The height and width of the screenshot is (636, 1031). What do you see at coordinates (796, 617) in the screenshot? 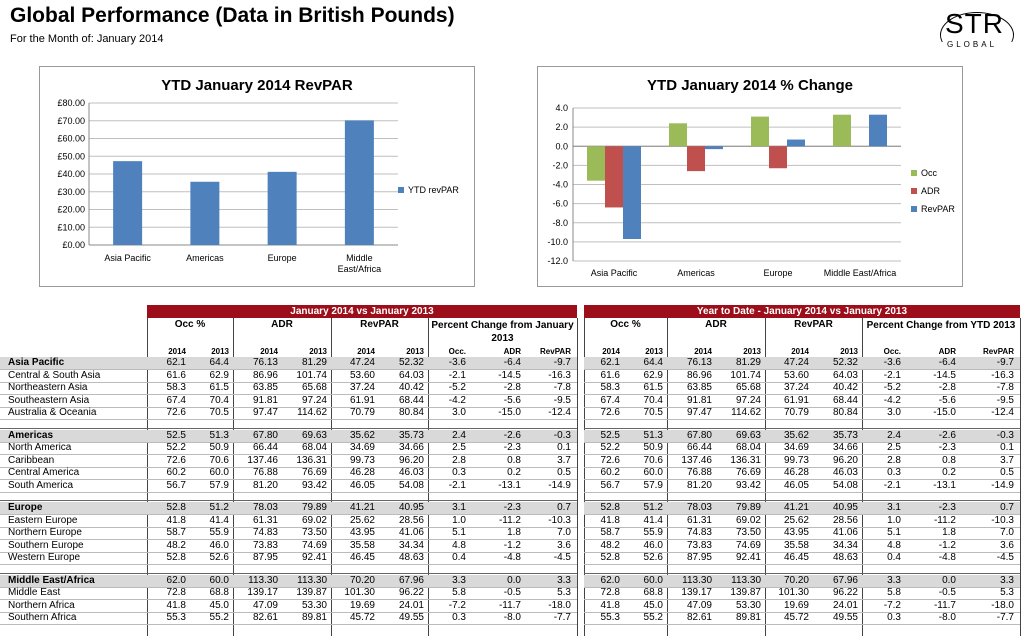
I see `table-cell: 45.72` at bounding box center [796, 617].